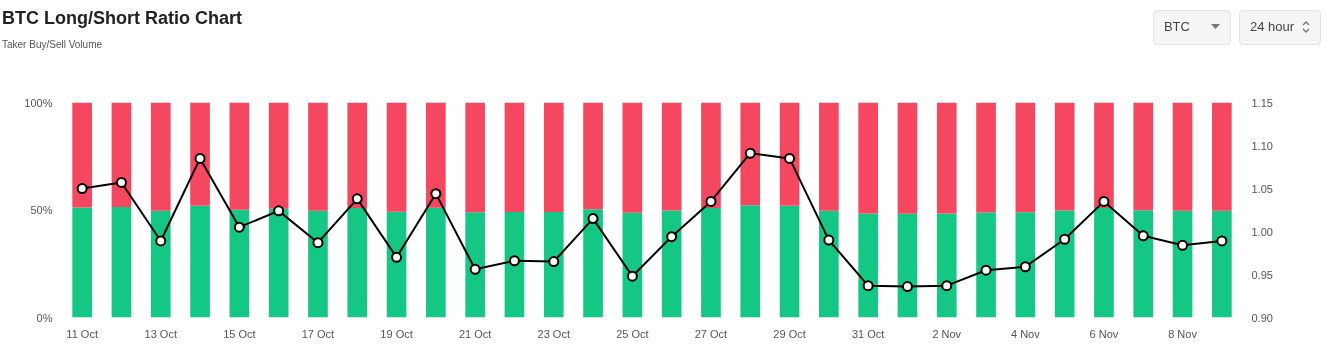 This screenshot has width=1327, height=344. What do you see at coordinates (122, 18) in the screenshot?
I see `chart-title: BTC Long/Short Ratio Chart` at bounding box center [122, 18].